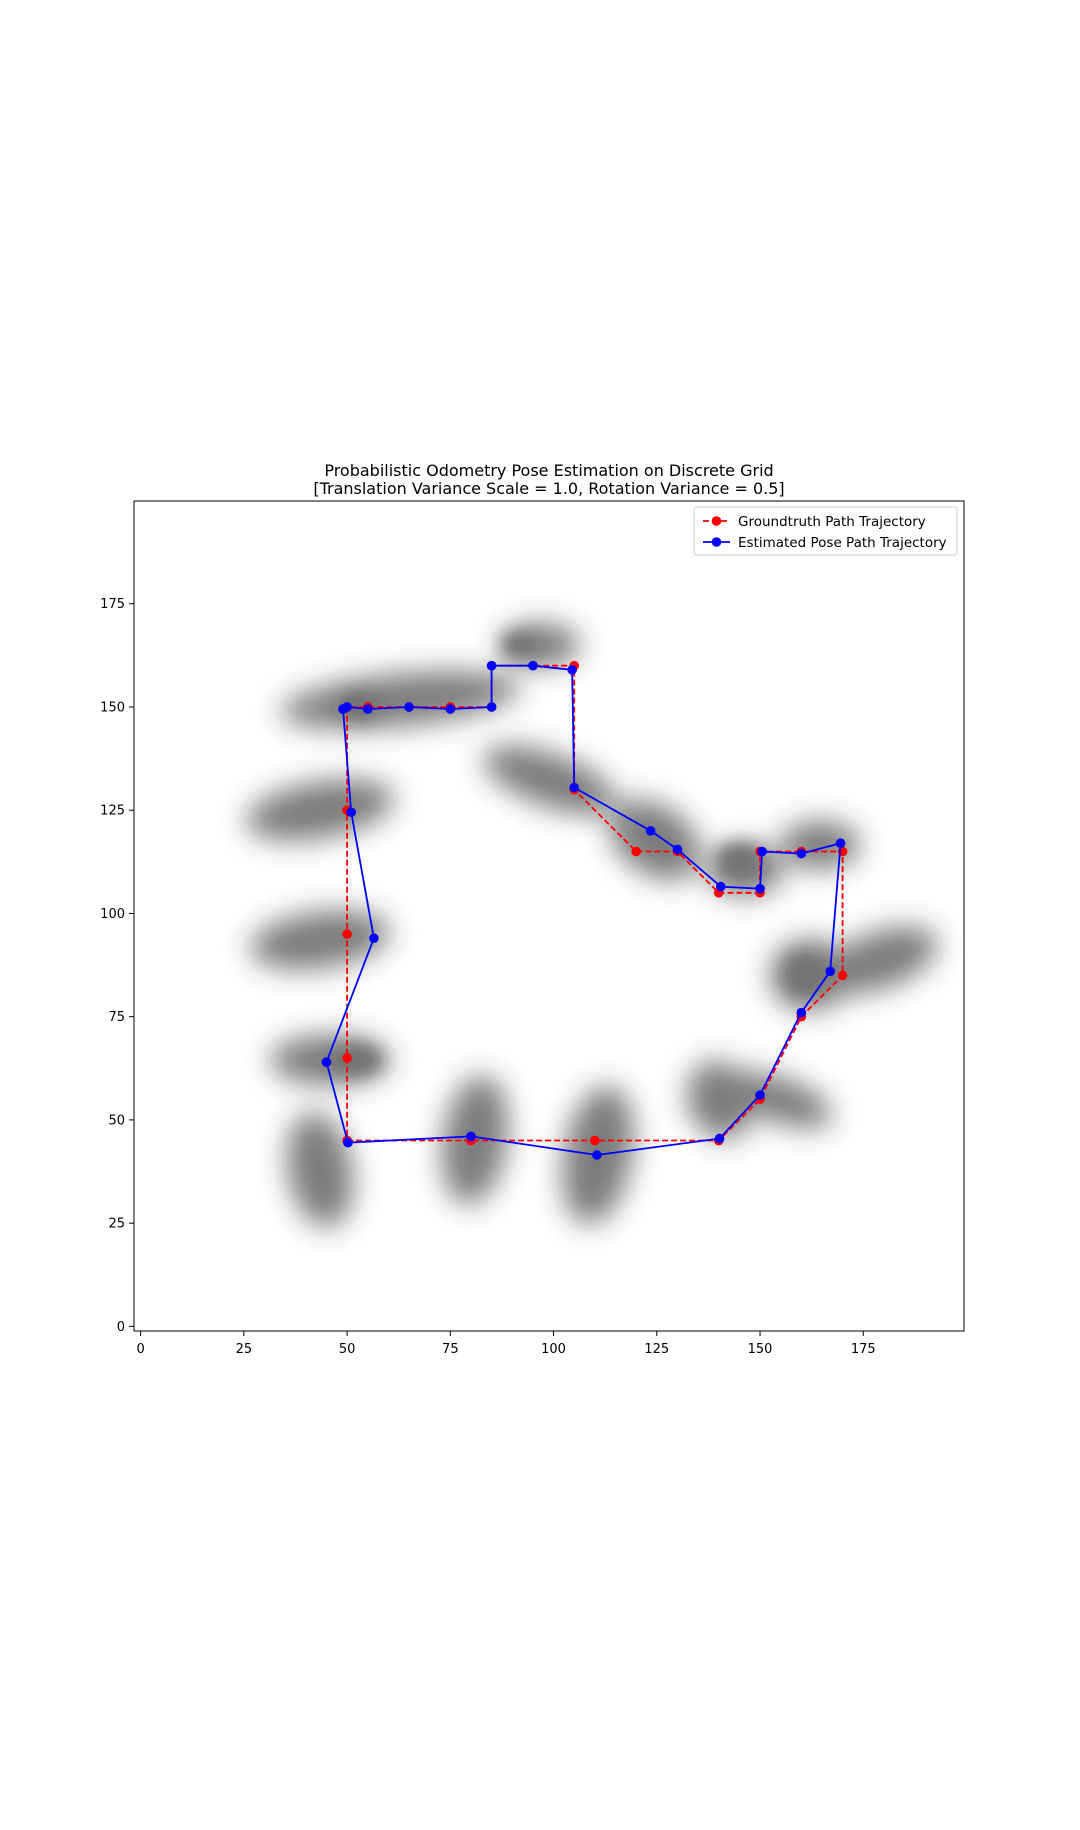  Describe the element at coordinates (760, 1349) in the screenshot. I see `x-tick-label: 150` at that location.